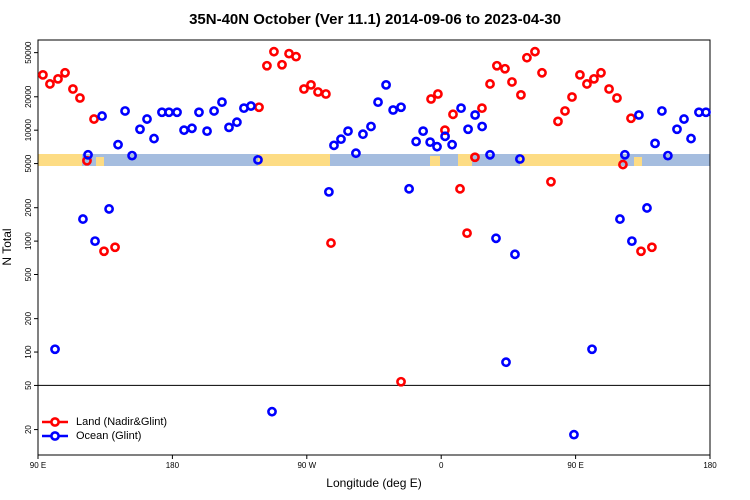 The height and width of the screenshot is (500, 750). What do you see at coordinates (28, 52) in the screenshot?
I see `y-tick-label: 50000` at bounding box center [28, 52].